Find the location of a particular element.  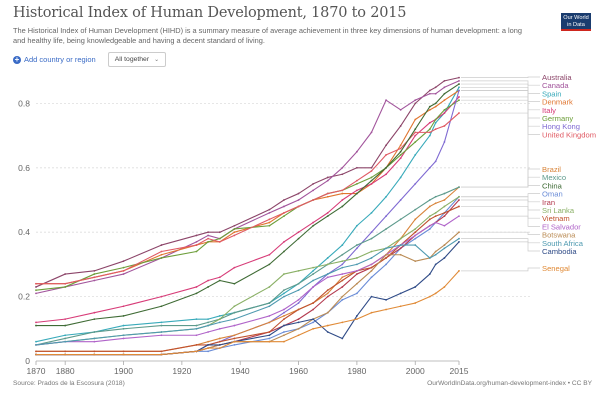

owid-logo: Our World in Data is located at coordinates (576, 22).